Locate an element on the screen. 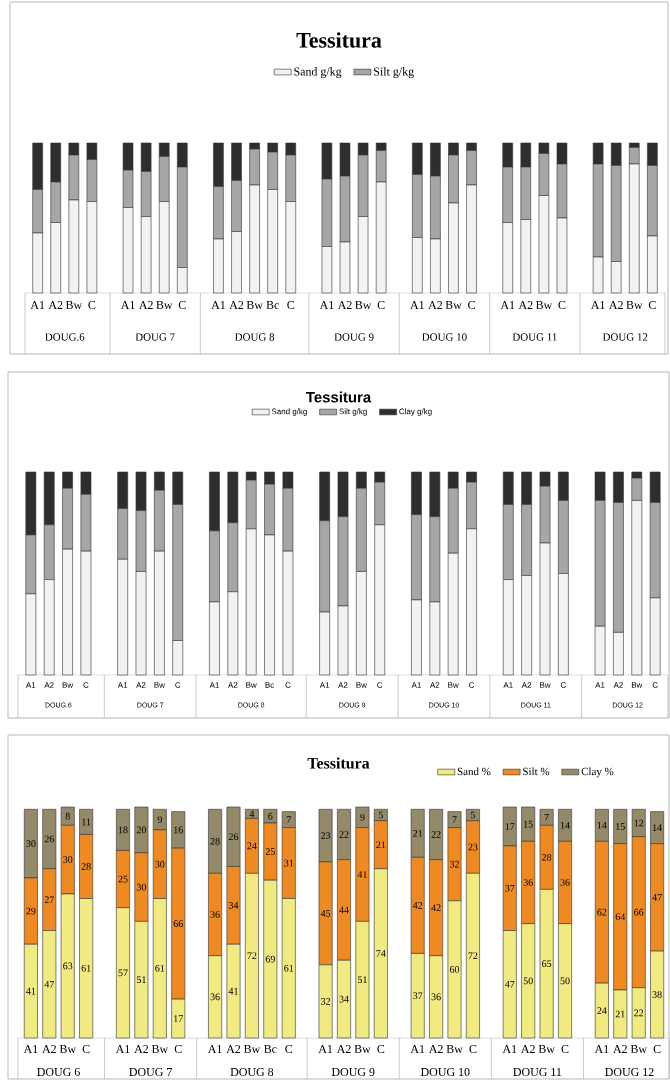 Image resolution: width=670 pixels, height=1080 pixels. data-label: 51 is located at coordinates (141, 980).